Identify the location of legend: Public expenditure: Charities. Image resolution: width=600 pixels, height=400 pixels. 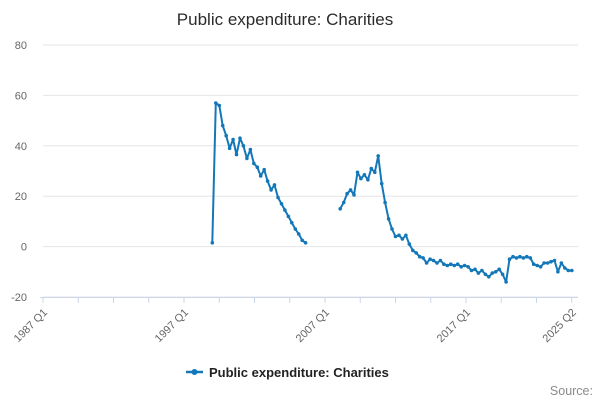
(287, 372).